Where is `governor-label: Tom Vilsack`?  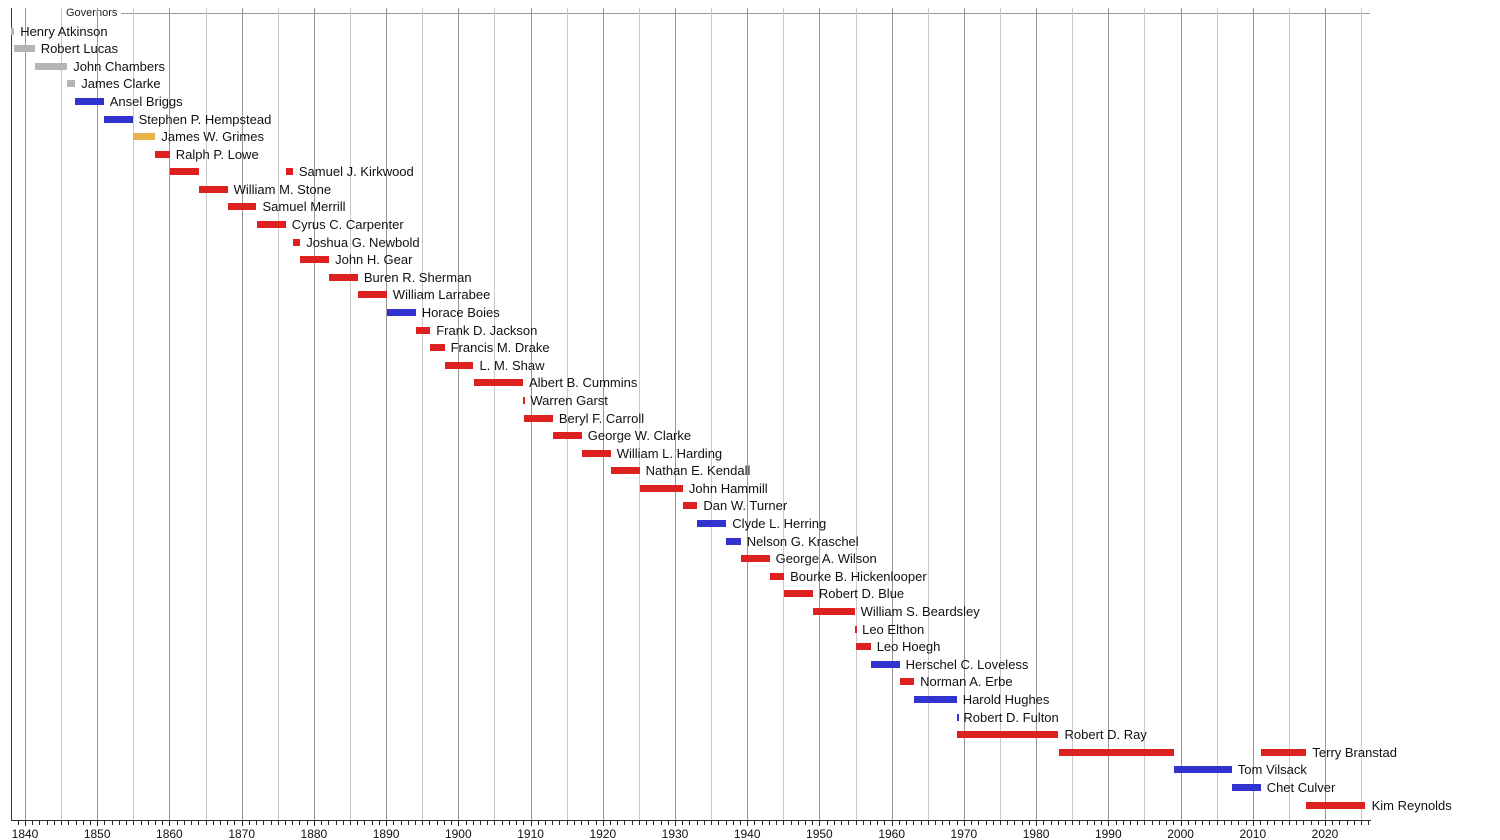
governor-label: Tom Vilsack is located at coordinates (1272, 770).